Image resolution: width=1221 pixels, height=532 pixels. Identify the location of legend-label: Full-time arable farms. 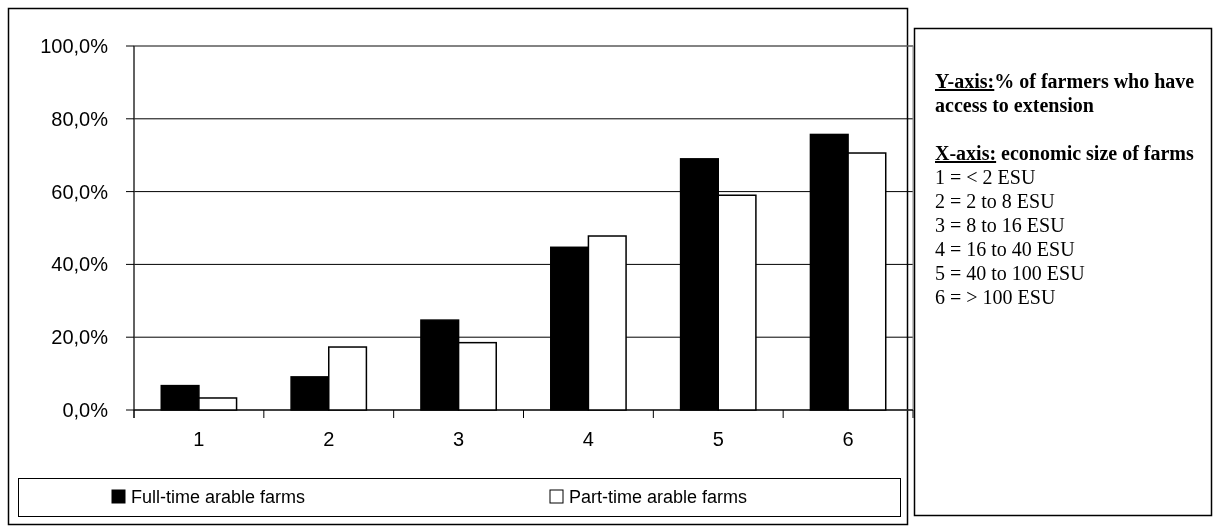
(218, 497).